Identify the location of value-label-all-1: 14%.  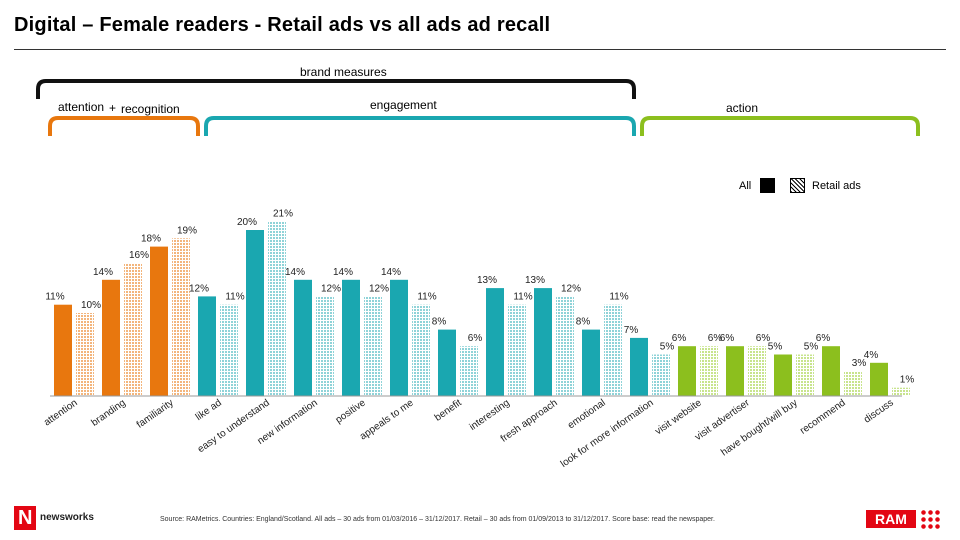
(103, 272).